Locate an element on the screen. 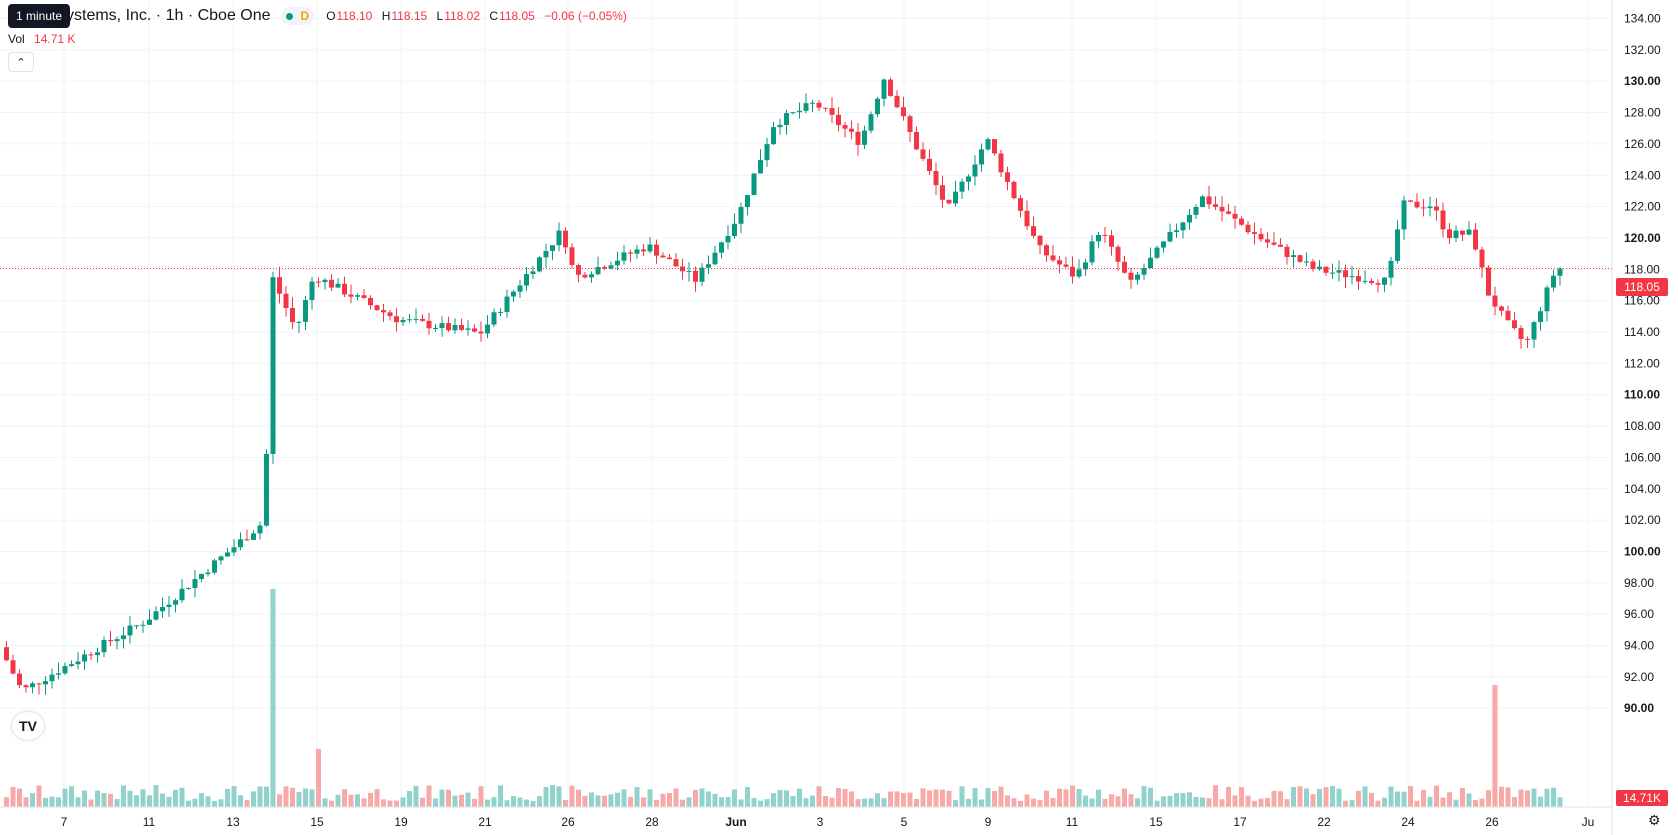 This screenshot has height=835, width=1678. symbol-title: ystems, Inc. · 1h · Cboe One is located at coordinates (168, 15).